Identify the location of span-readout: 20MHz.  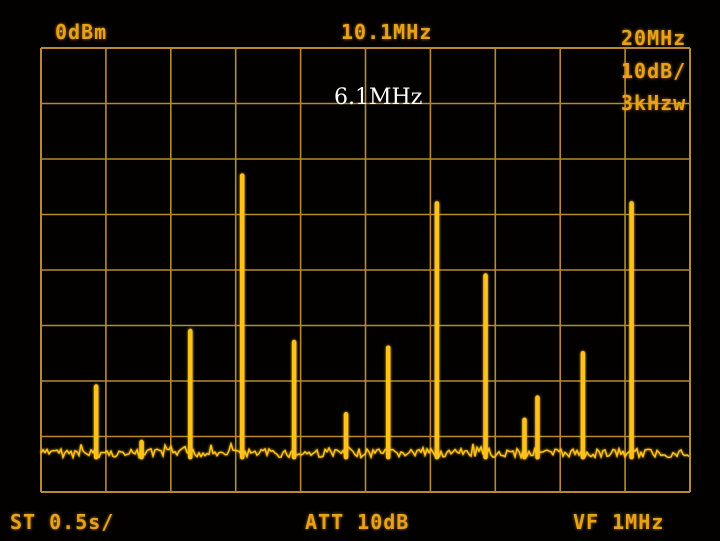
(654, 38).